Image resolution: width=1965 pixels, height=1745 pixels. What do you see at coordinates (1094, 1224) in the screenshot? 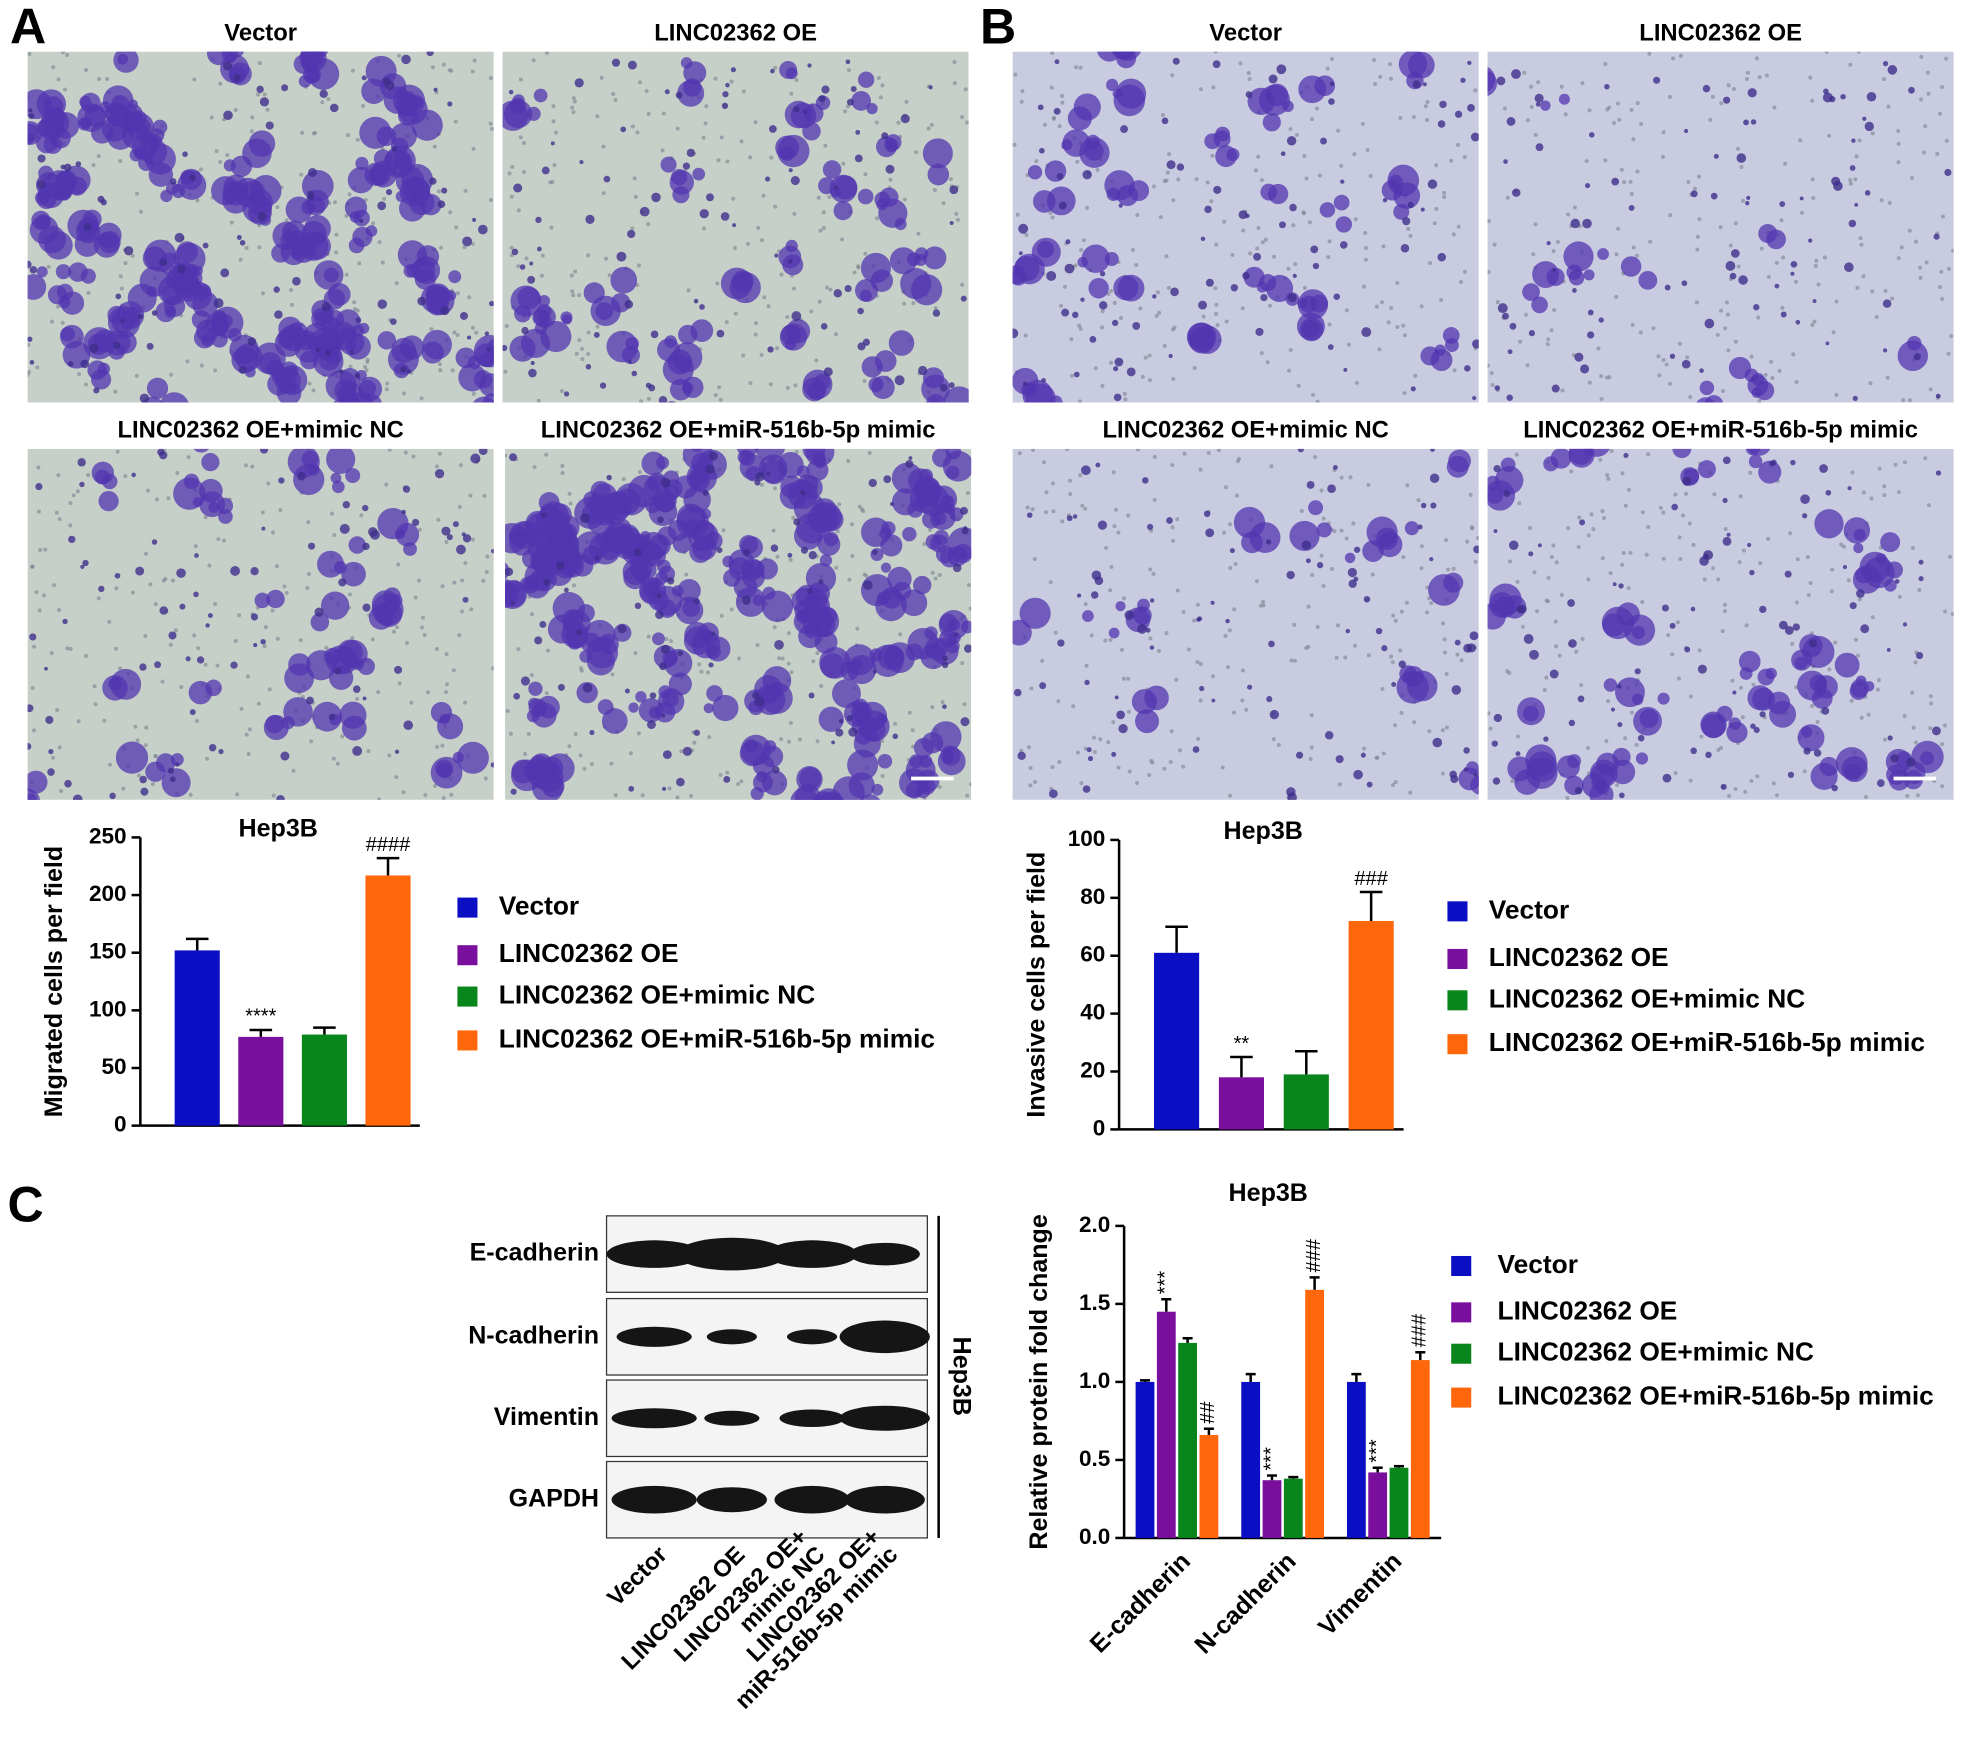
I see `y-tick-label: 2.0` at bounding box center [1094, 1224].